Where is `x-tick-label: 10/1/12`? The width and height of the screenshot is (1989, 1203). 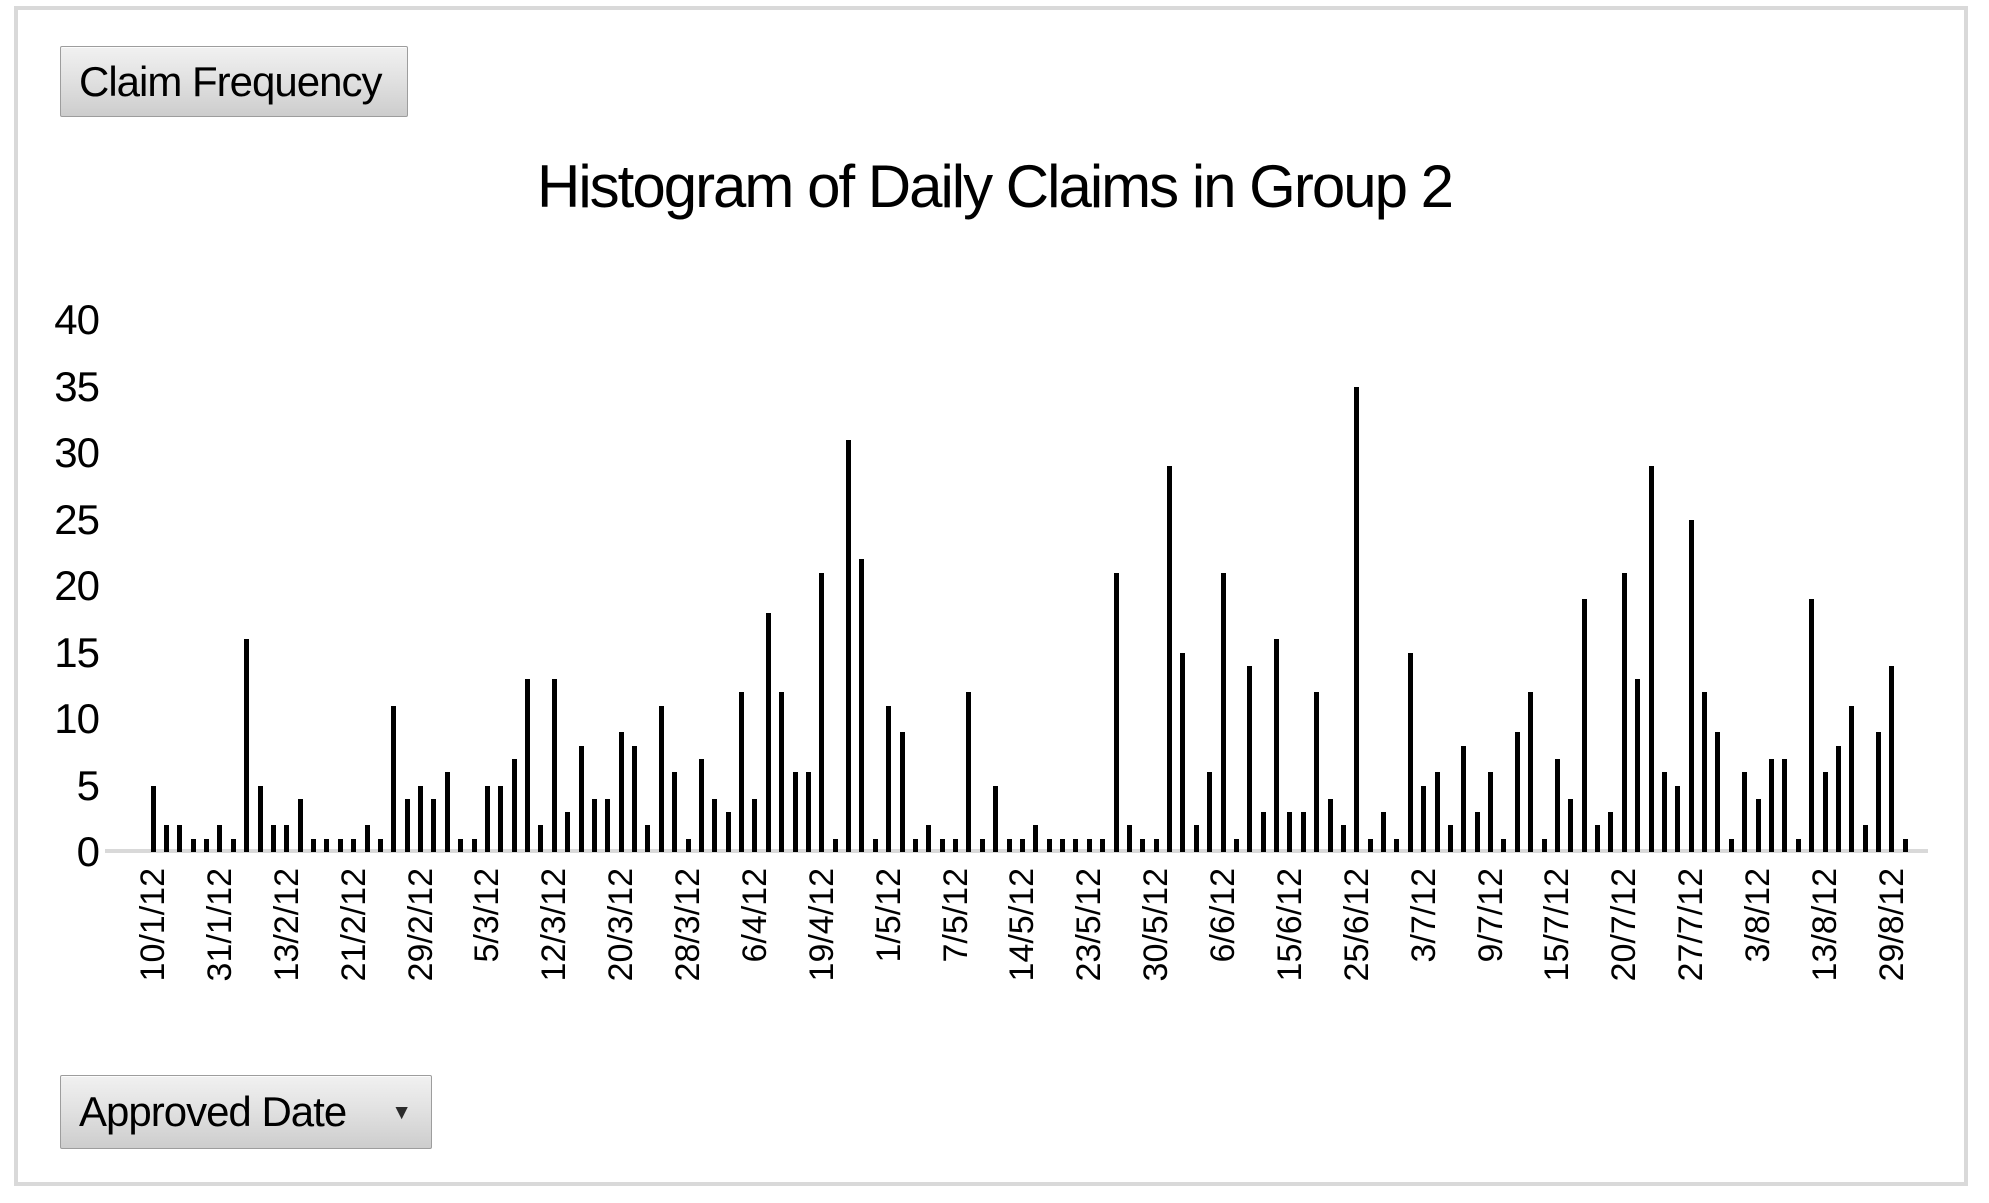
x-tick-label: 10/1/12 is located at coordinates (153, 925).